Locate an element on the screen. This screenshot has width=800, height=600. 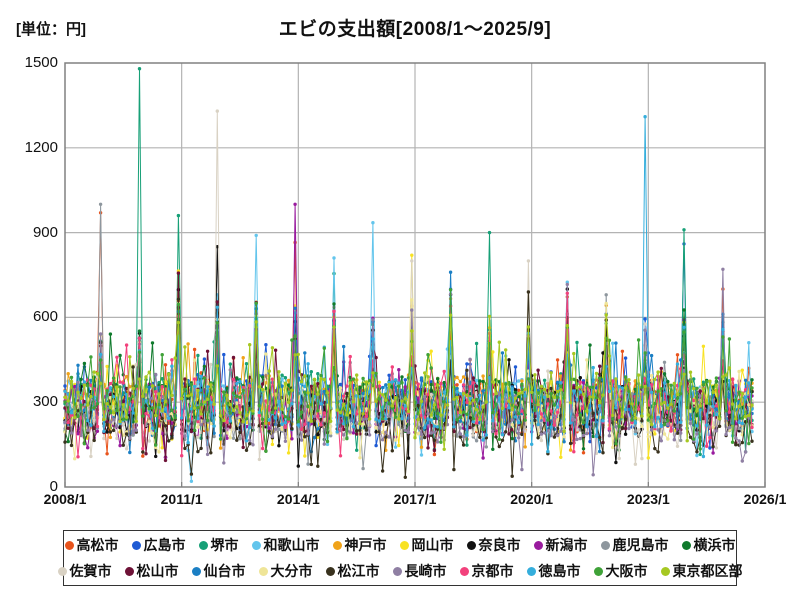
y-tick-label: 600 is located at coordinates (45, 317).